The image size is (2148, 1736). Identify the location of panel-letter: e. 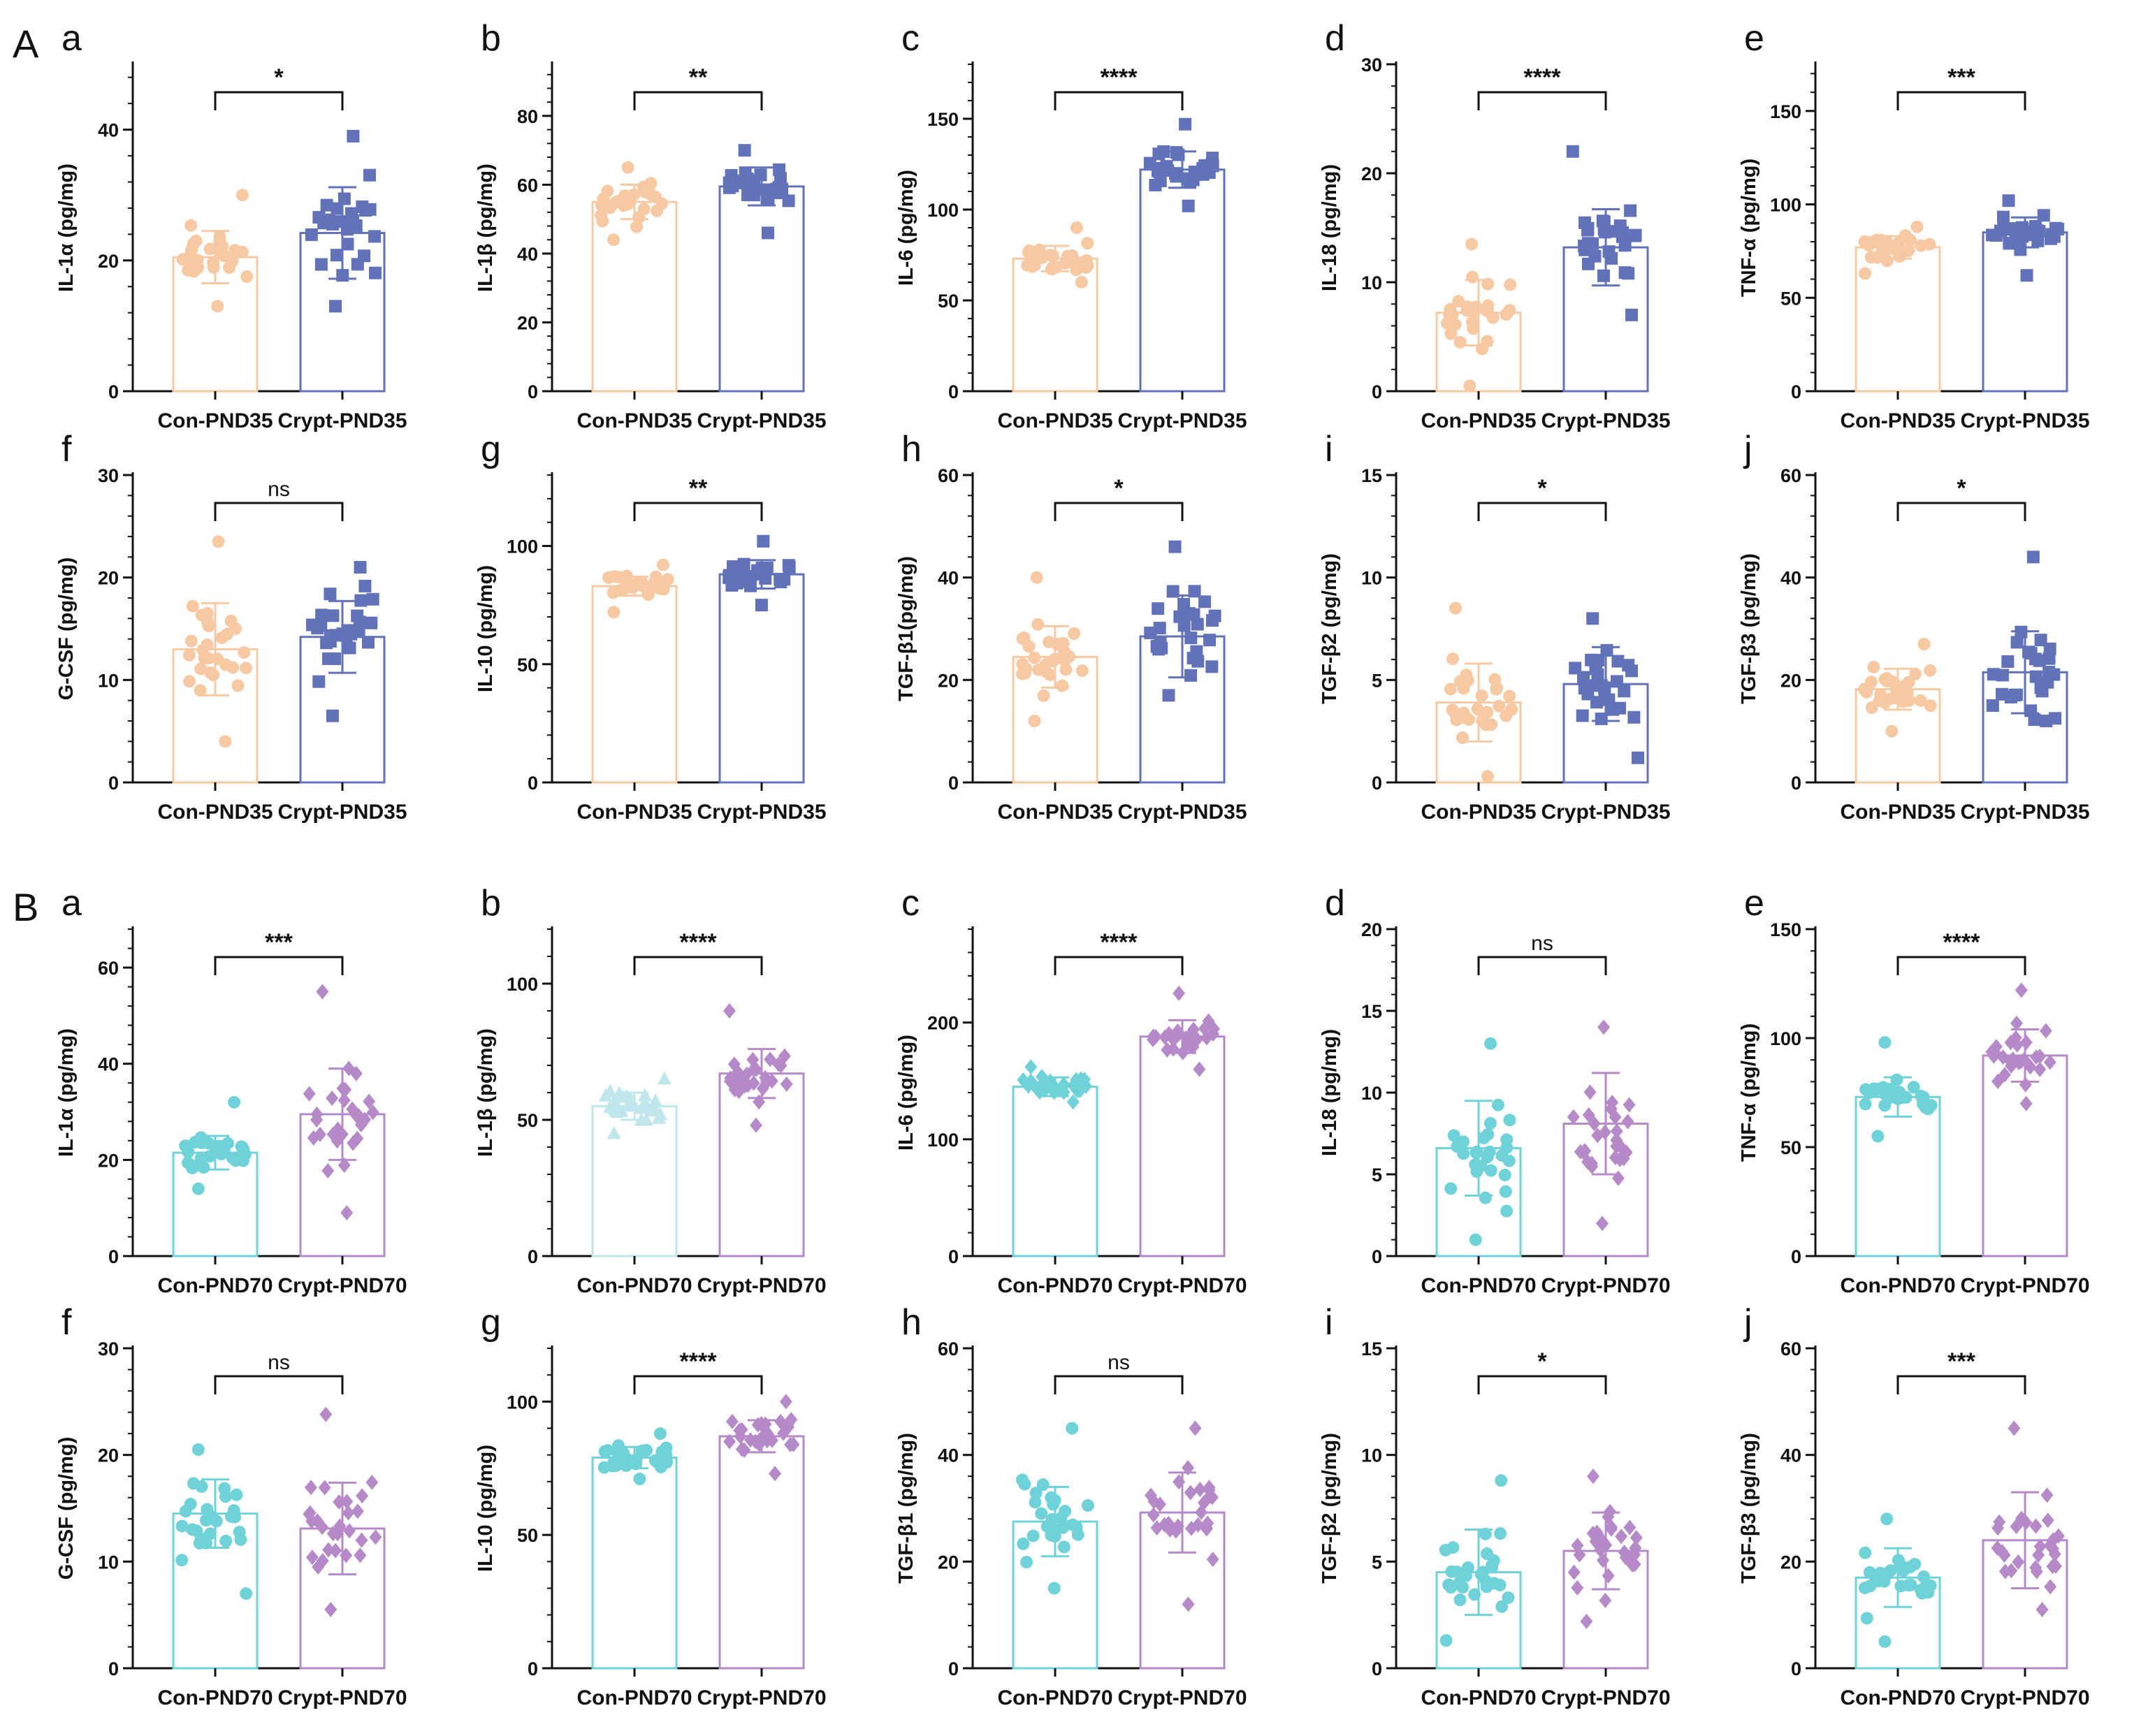
(1754, 903).